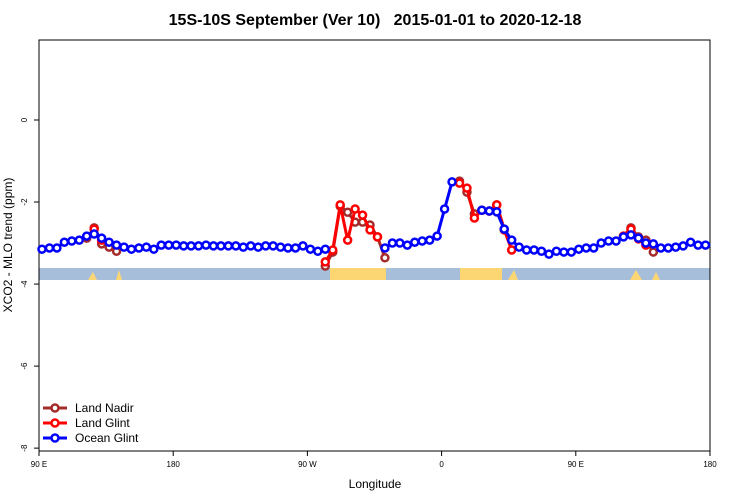 Image resolution: width=750 pixels, height=500 pixels. Describe the element at coordinates (107, 438) in the screenshot. I see `legend-label: Ocean Glint` at that location.